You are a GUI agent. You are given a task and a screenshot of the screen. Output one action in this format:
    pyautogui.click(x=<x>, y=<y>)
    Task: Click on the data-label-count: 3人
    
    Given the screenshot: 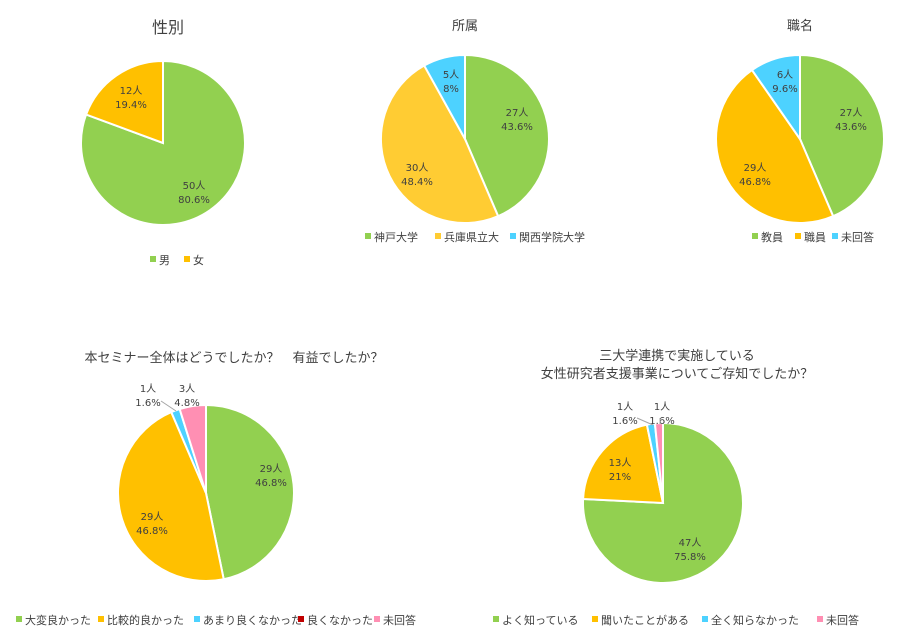 What is the action you would take?
    pyautogui.click(x=187, y=389)
    